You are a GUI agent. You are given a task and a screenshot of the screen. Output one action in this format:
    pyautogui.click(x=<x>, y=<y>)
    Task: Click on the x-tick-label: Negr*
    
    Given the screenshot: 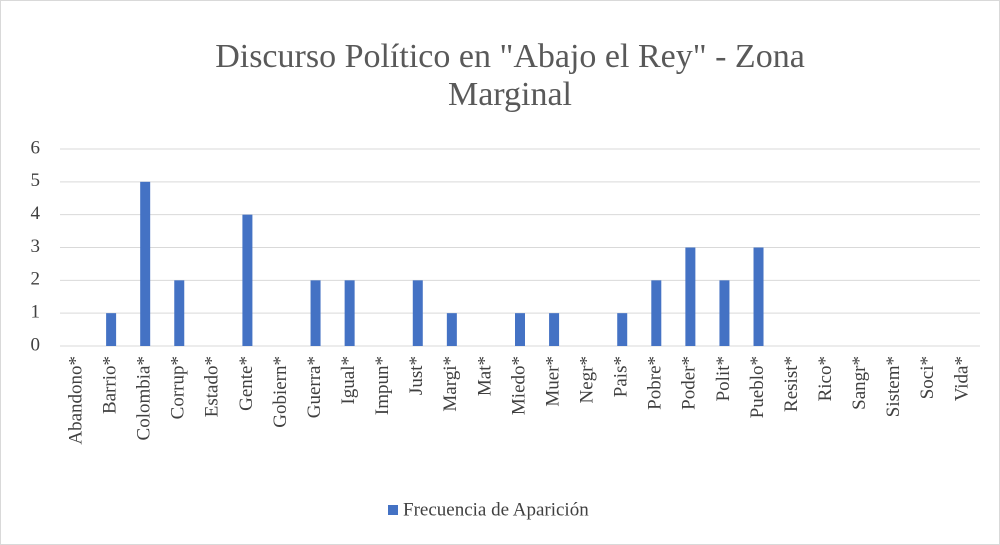 What is the action you would take?
    pyautogui.click(x=587, y=379)
    